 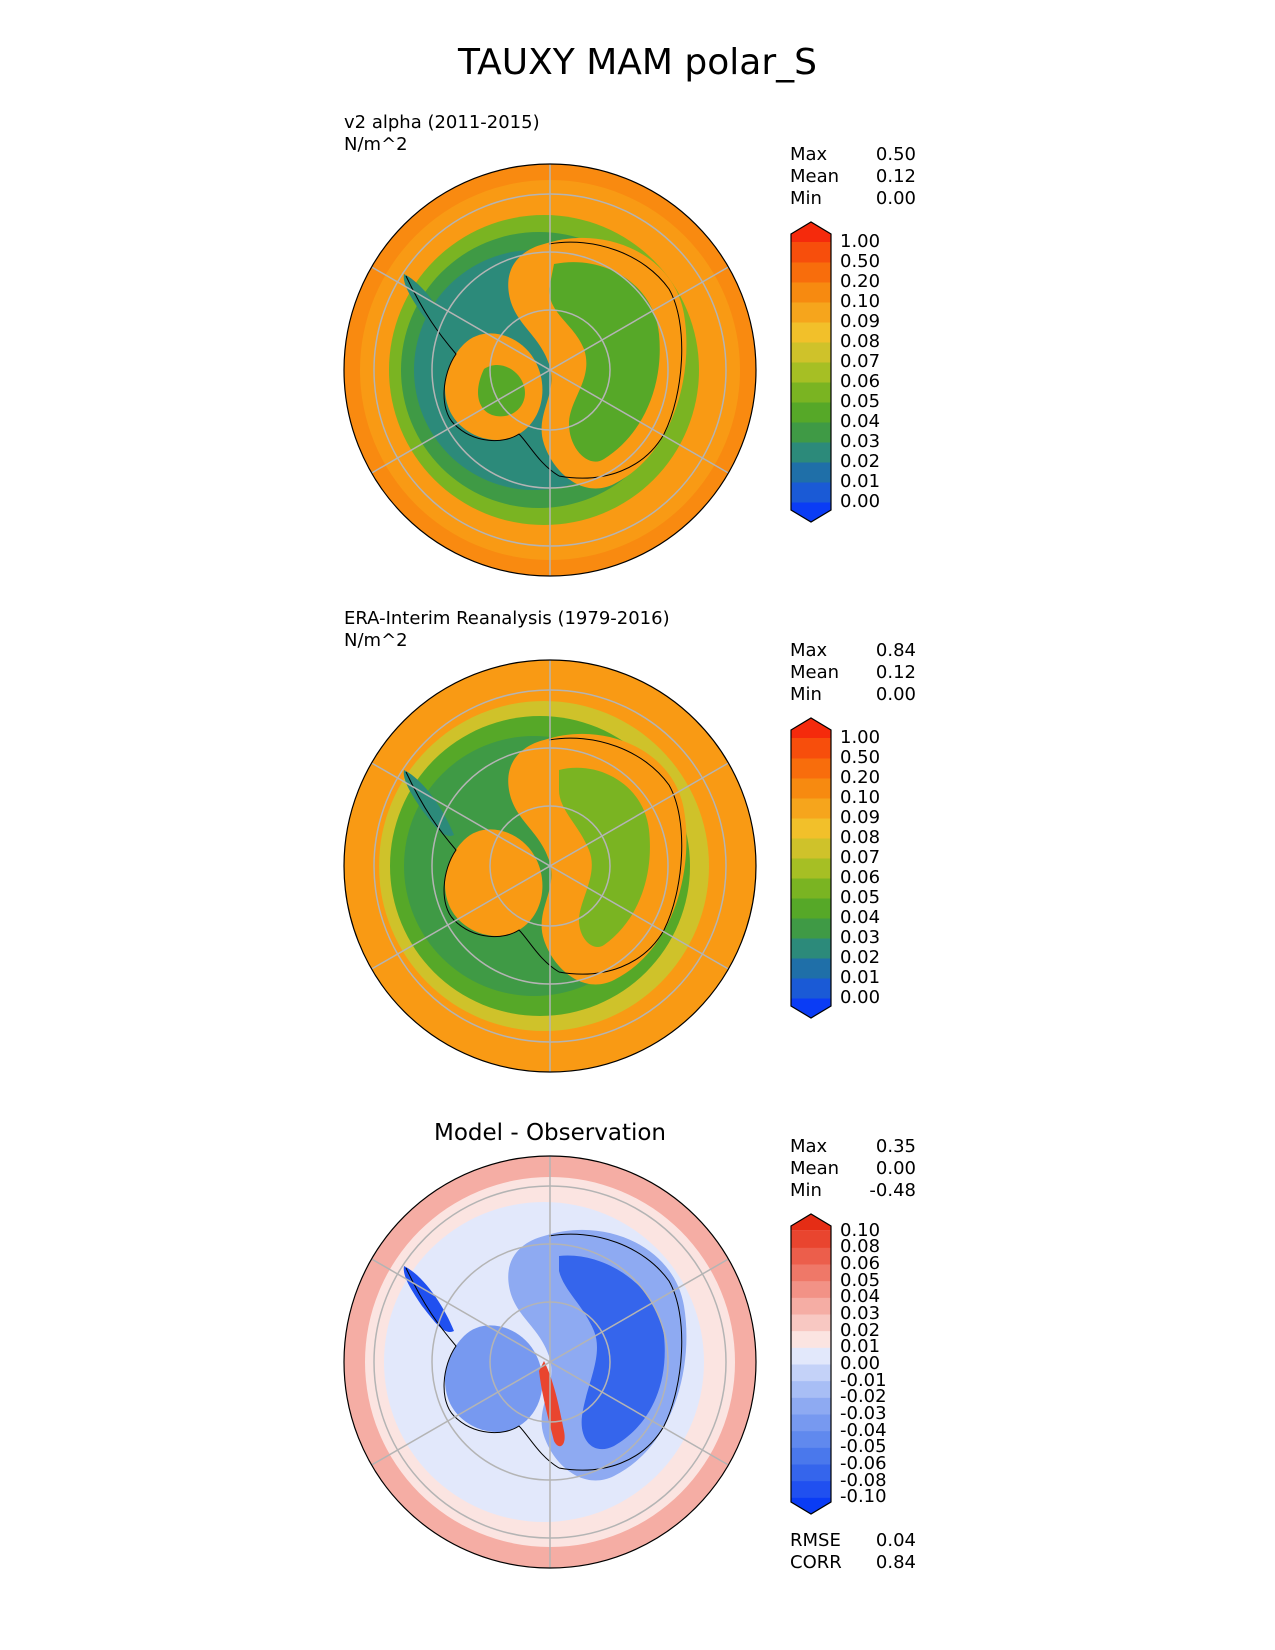 I want to click on panel-1-colorbar-tick-label: 0.02, so click(x=860, y=461).